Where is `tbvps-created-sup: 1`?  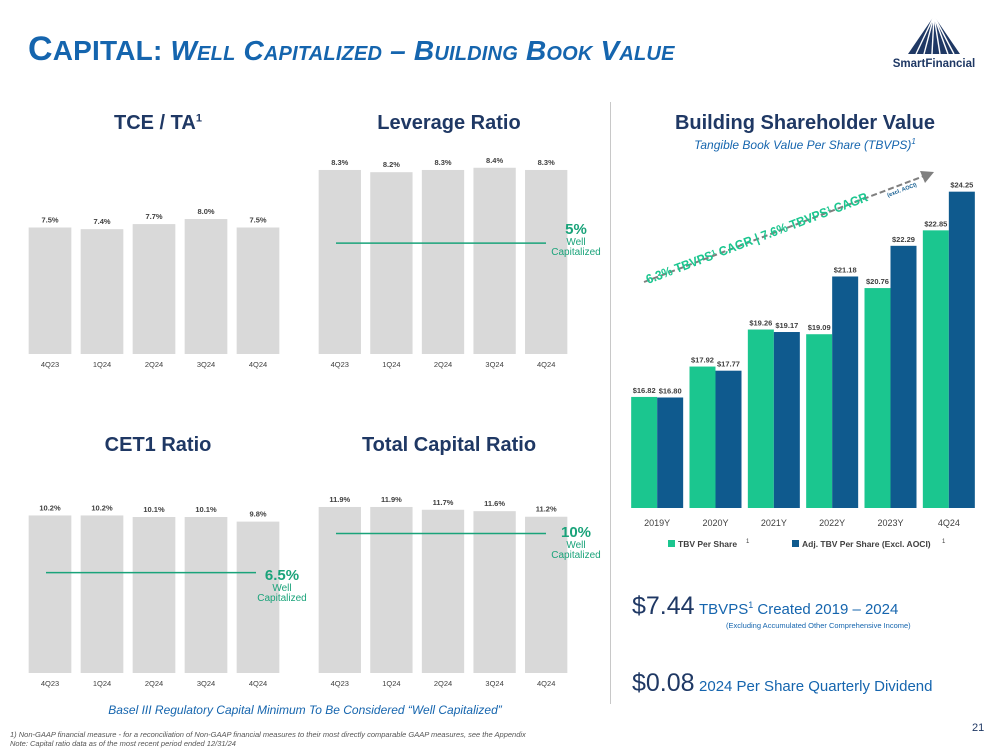 tbvps-created-sup: 1 is located at coordinates (751, 605).